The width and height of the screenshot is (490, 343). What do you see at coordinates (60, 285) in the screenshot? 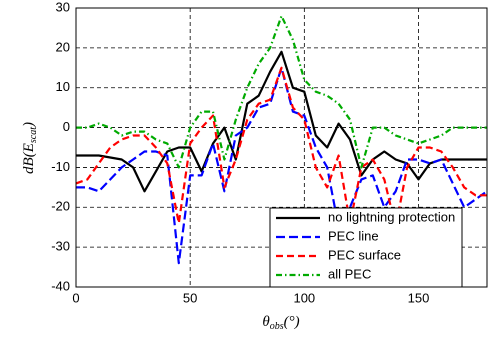
I see `y-tick-label: -40` at bounding box center [60, 285].